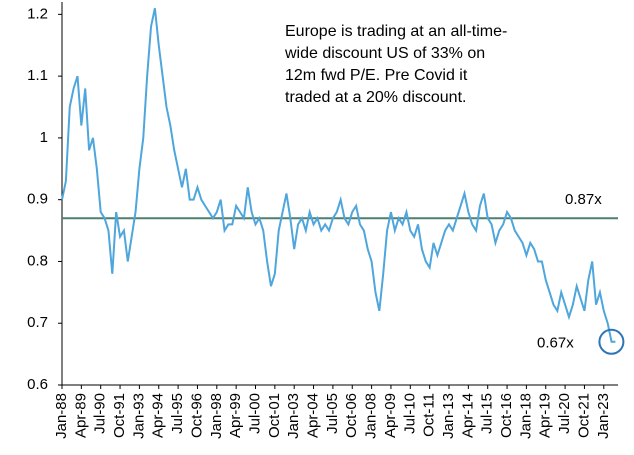 The height and width of the screenshot is (455, 634). I want to click on x-tick-label: Jan-08, so click(371, 416).